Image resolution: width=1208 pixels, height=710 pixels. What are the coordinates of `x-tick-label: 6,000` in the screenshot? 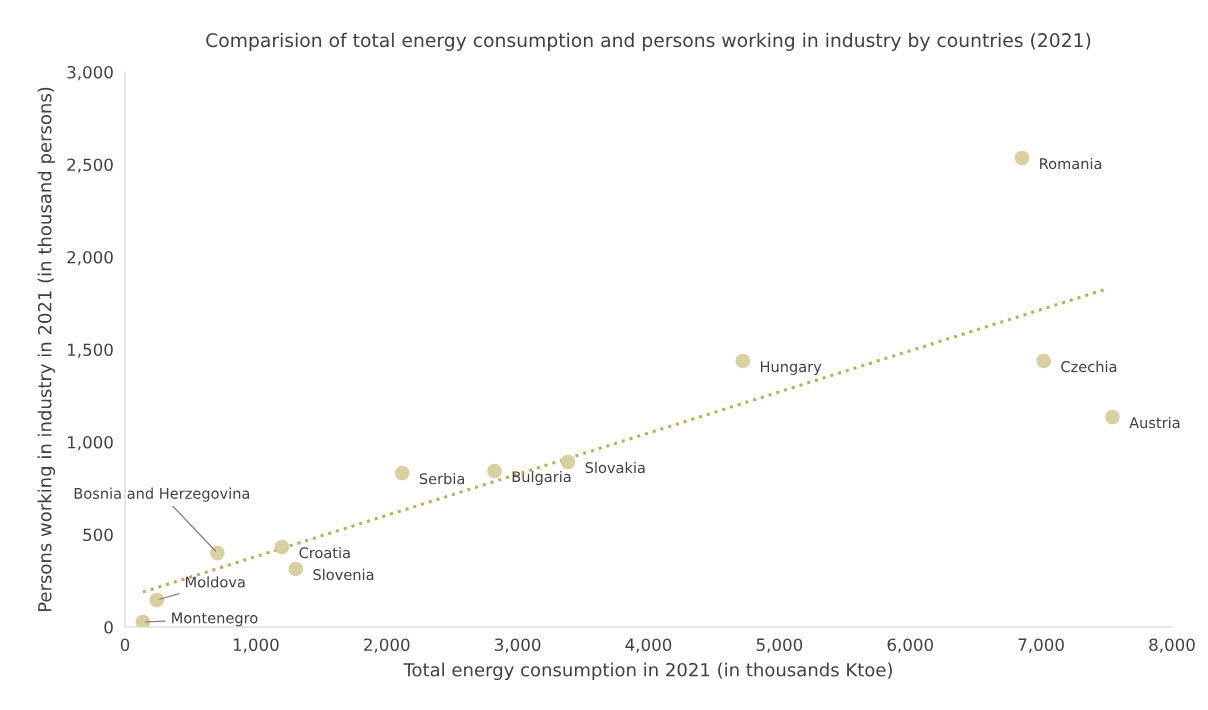 It's located at (910, 645).